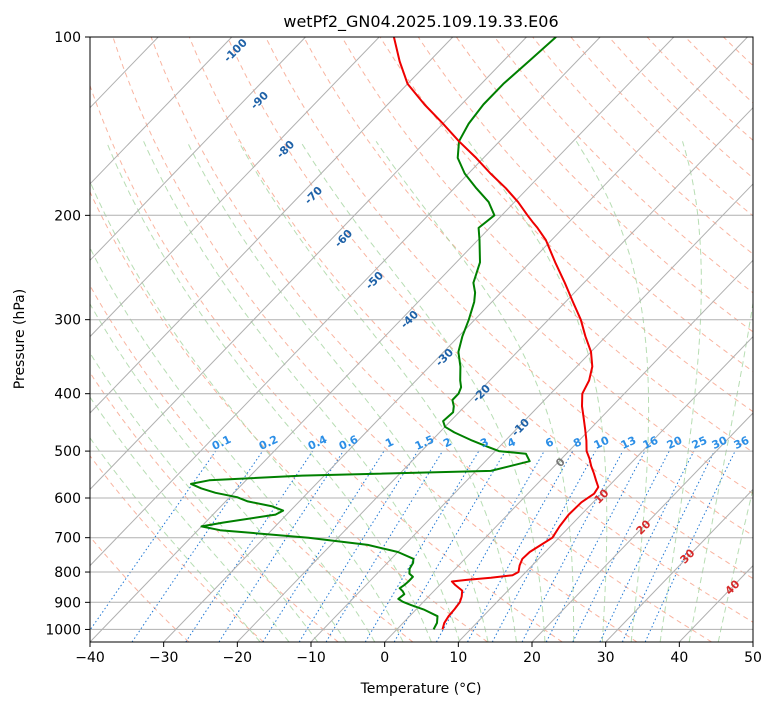  I want to click on y-tick-label: 900, so click(67, 603).